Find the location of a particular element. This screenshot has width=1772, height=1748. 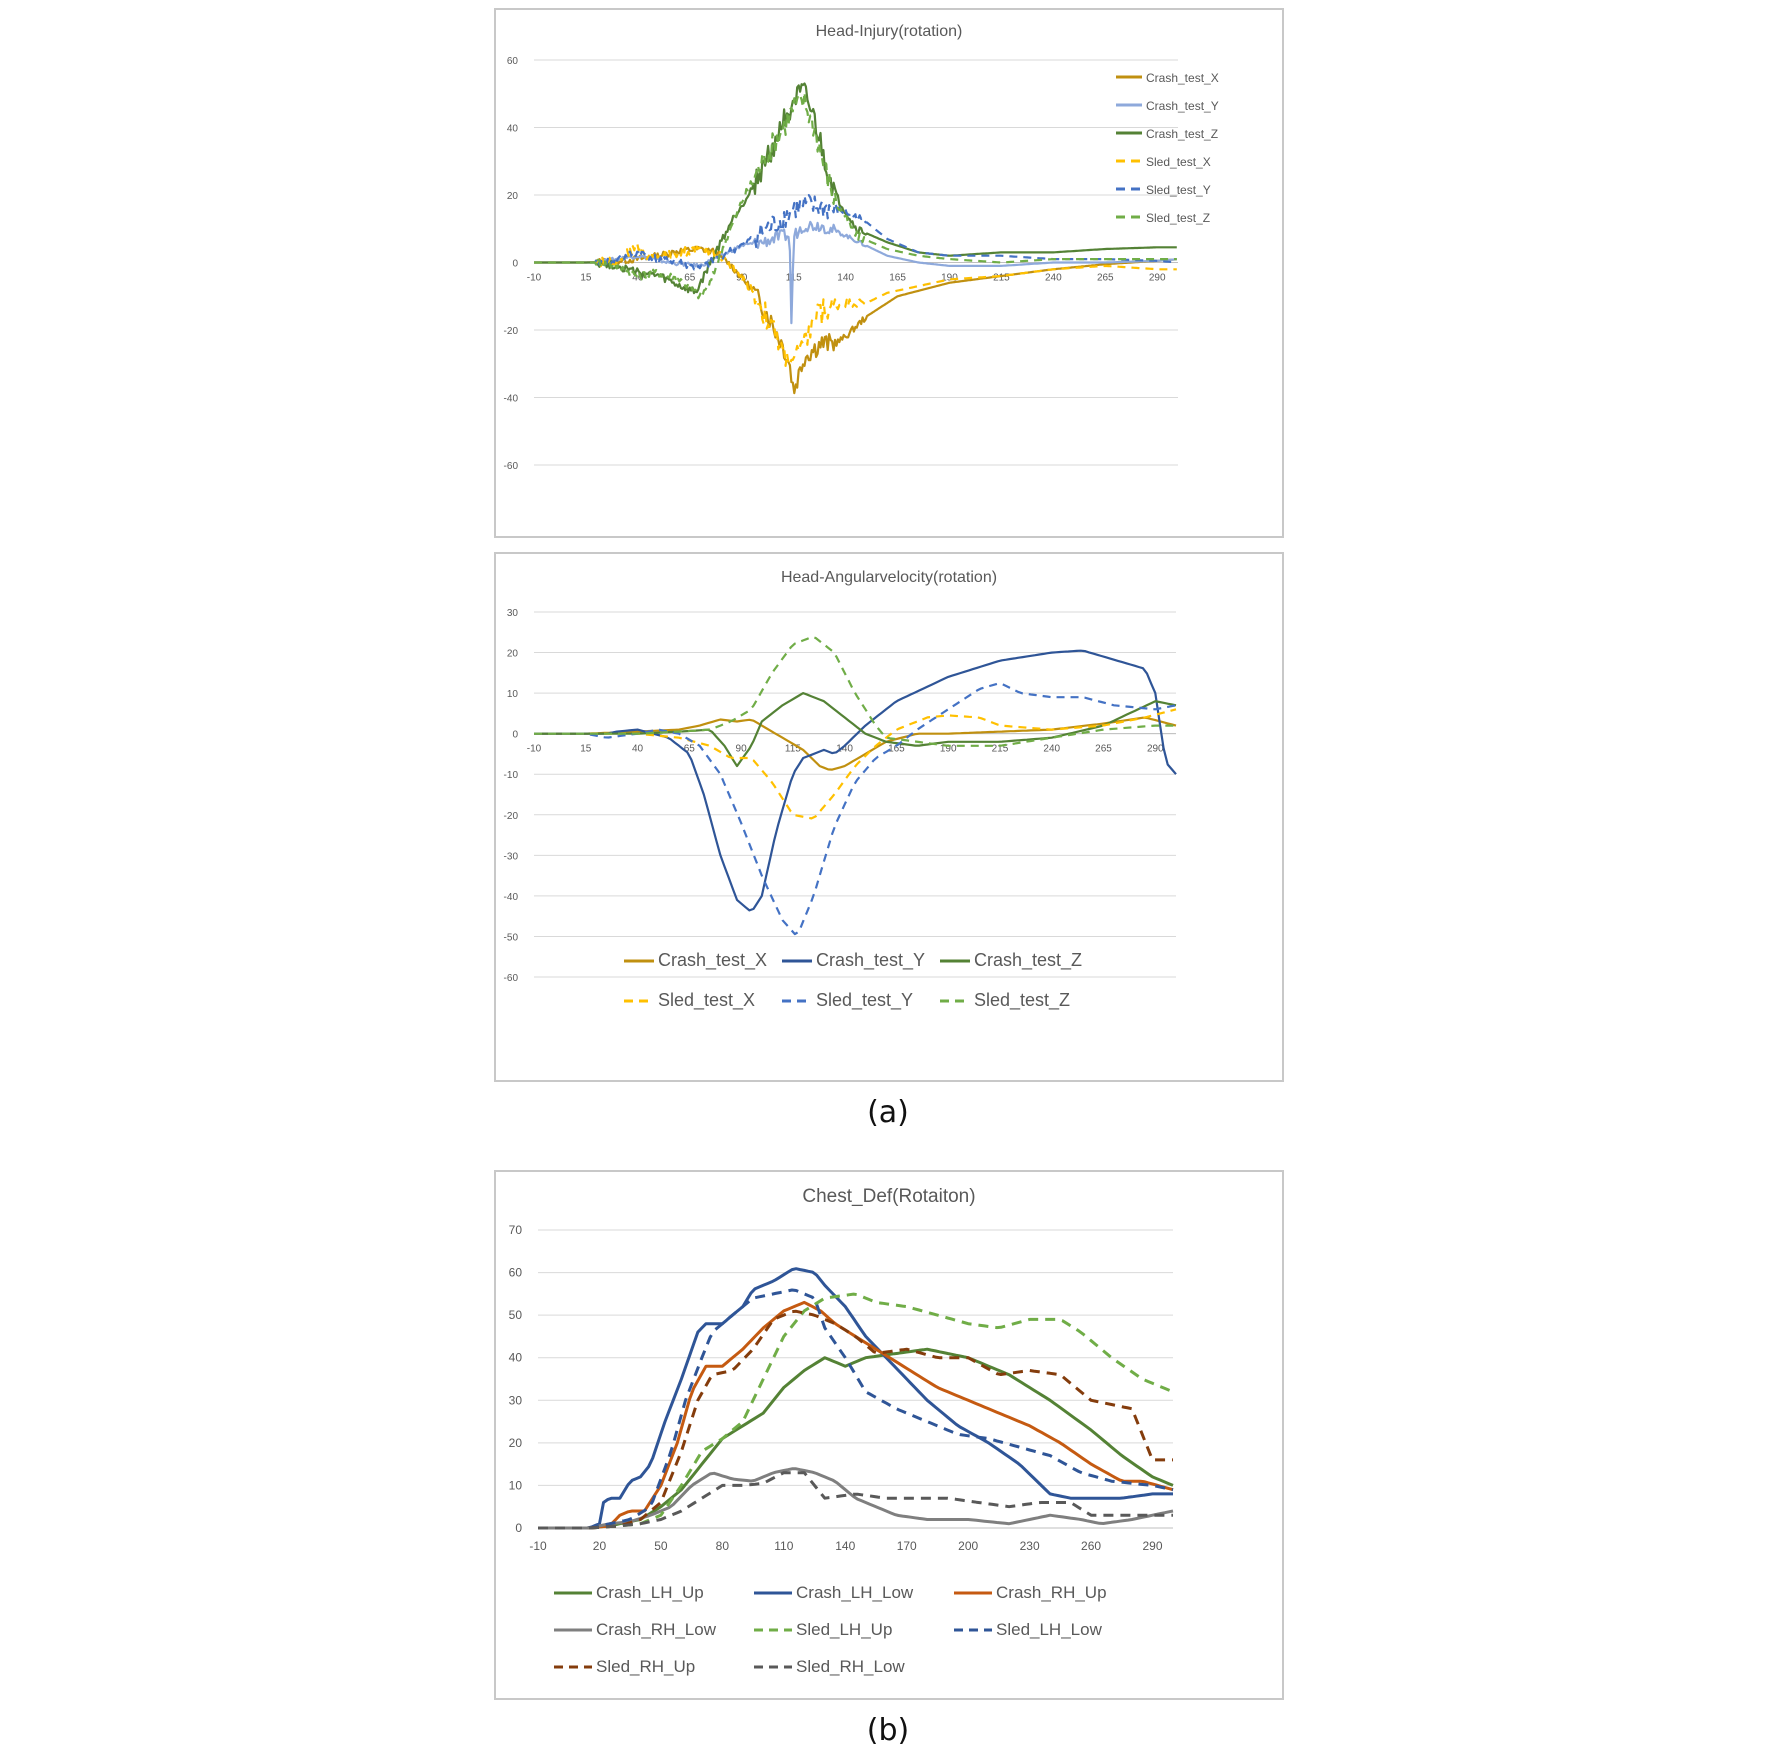

x-tick-label: 260 is located at coordinates (1091, 1546).